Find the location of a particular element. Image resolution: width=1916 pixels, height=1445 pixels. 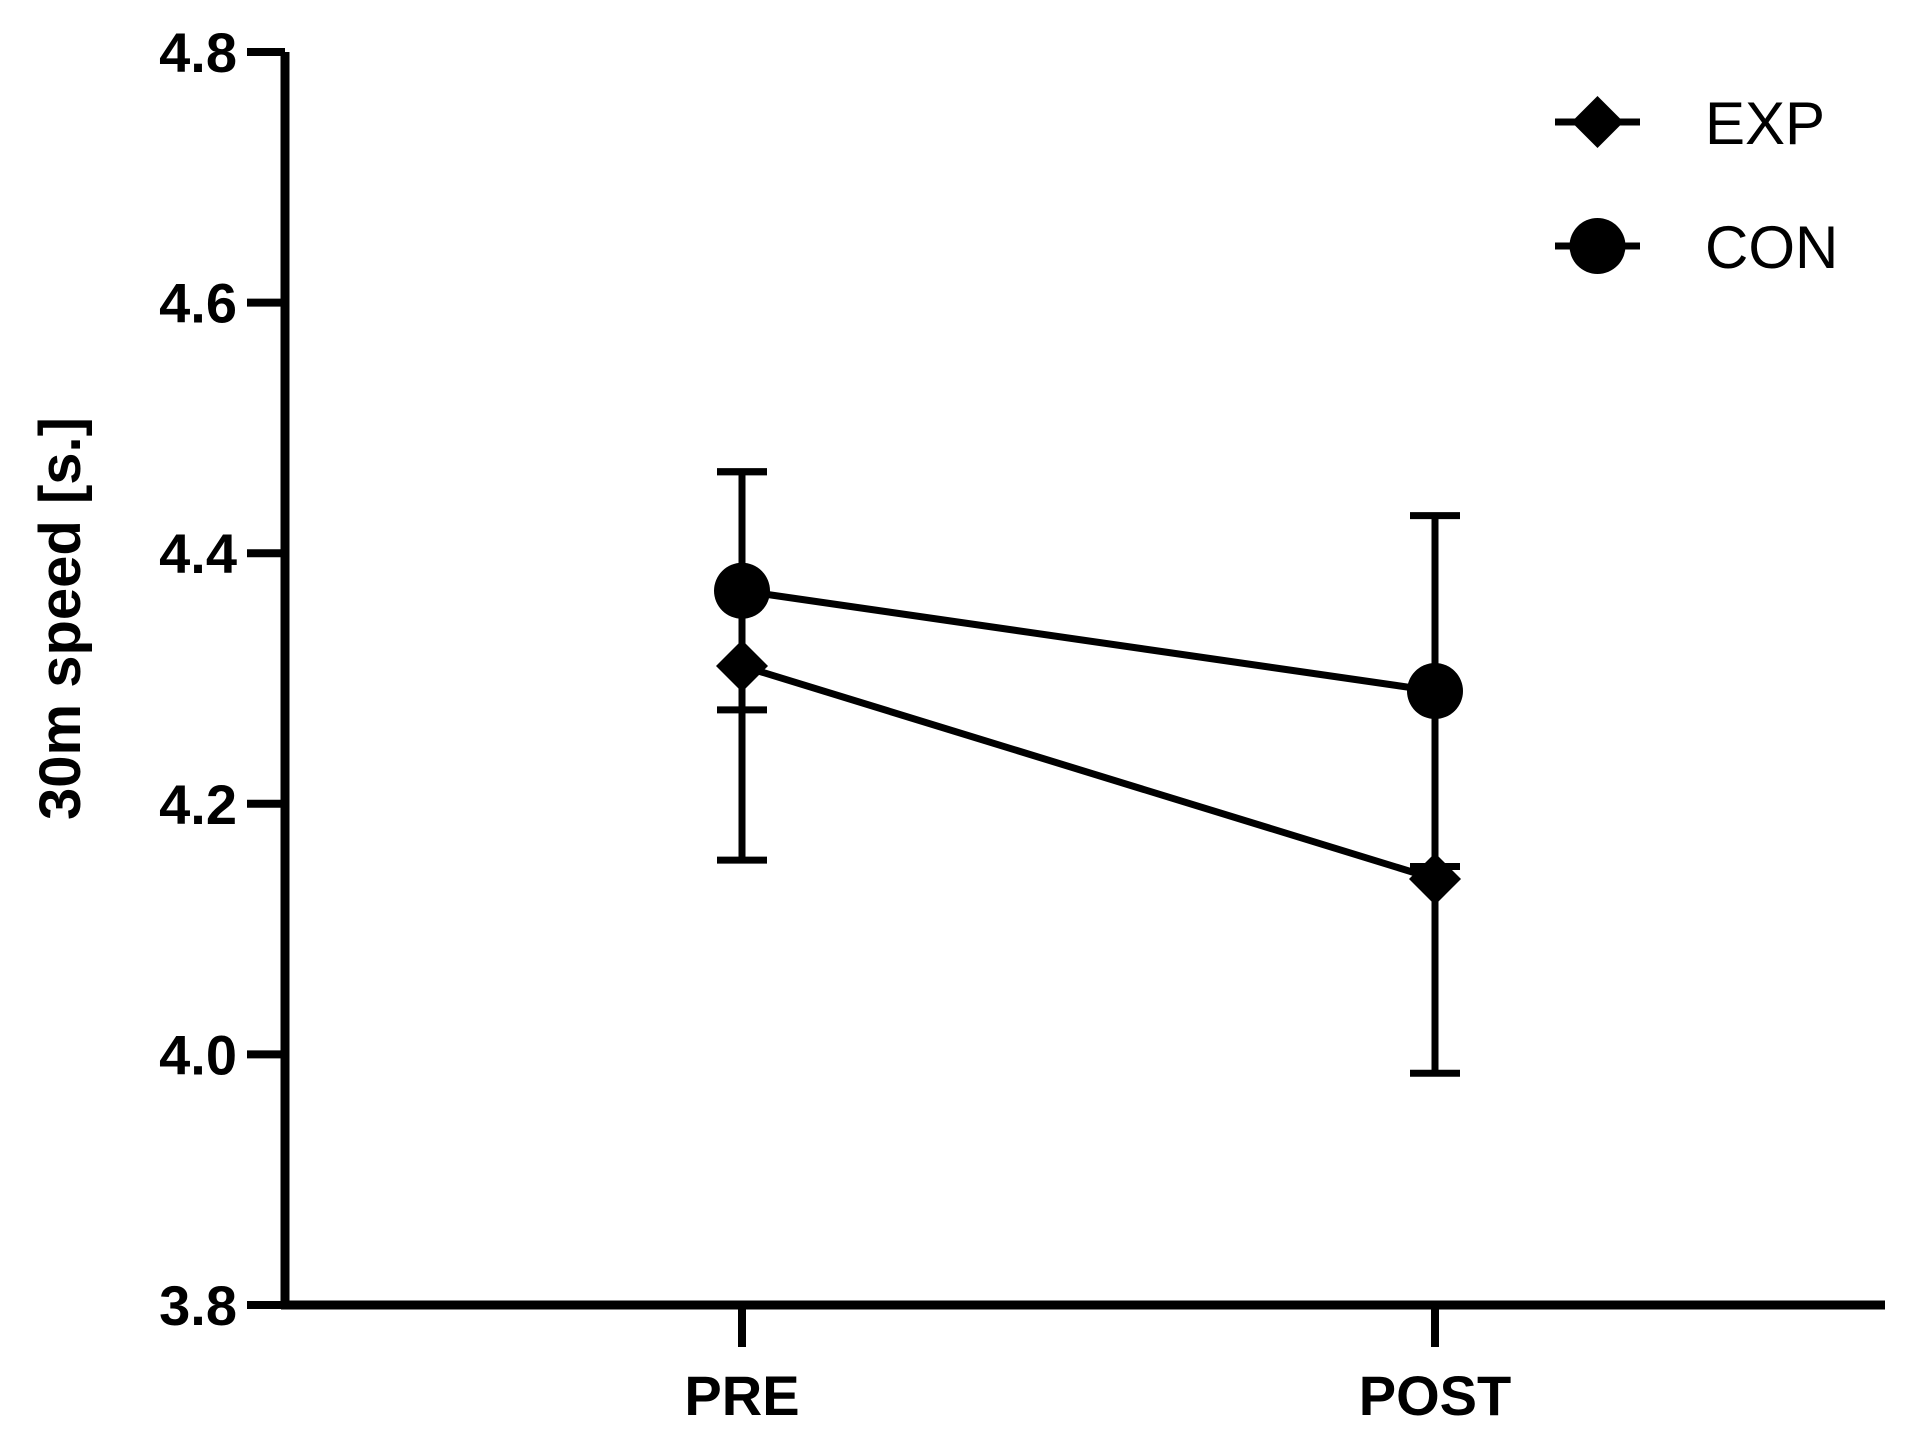

y-ticks: 3.8 4.0 4.2 4.4 4.6 4.8 is located at coordinates (222, 679).